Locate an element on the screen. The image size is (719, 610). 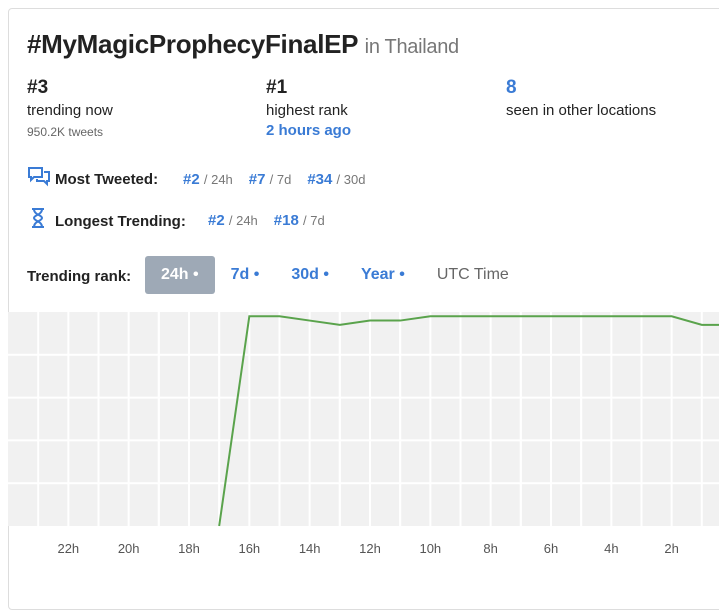
rank-list: #2 / 24h #7 / 7d #34 / 30d is located at coordinates (282, 179).